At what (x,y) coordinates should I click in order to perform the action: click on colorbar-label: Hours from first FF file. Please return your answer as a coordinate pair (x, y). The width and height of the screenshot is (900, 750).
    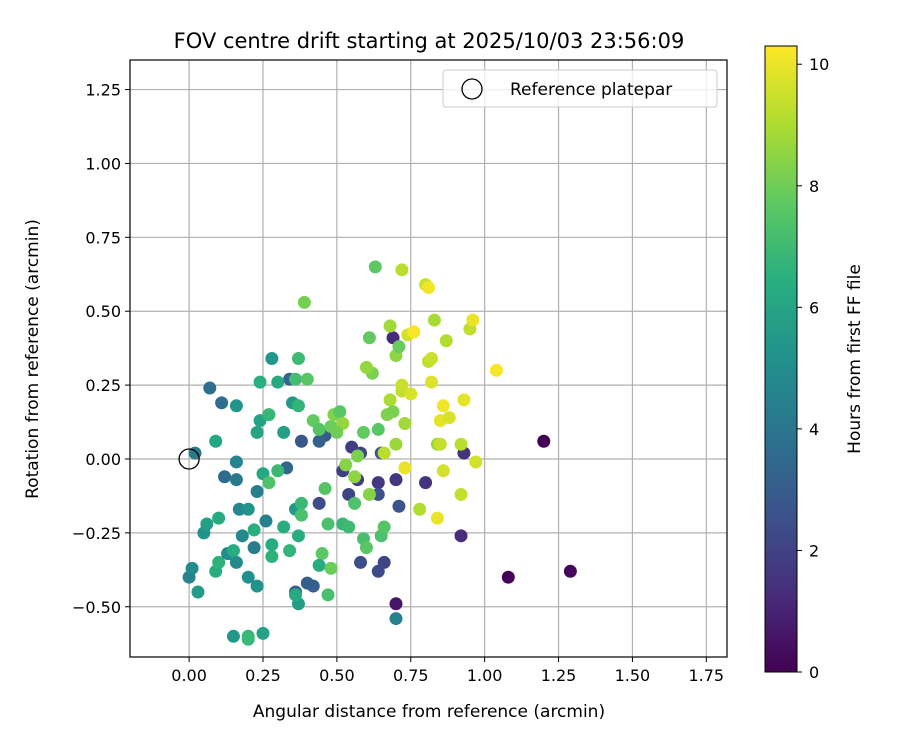
    Looking at the image, I should click on (855, 359).